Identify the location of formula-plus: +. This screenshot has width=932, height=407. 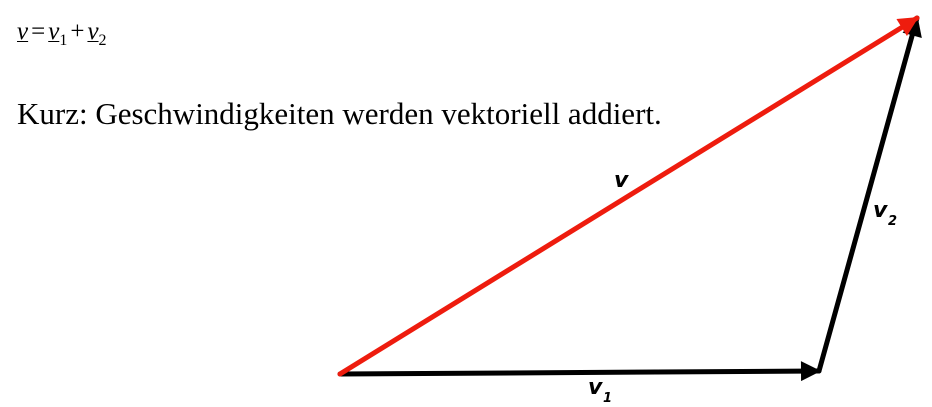
(77, 31).